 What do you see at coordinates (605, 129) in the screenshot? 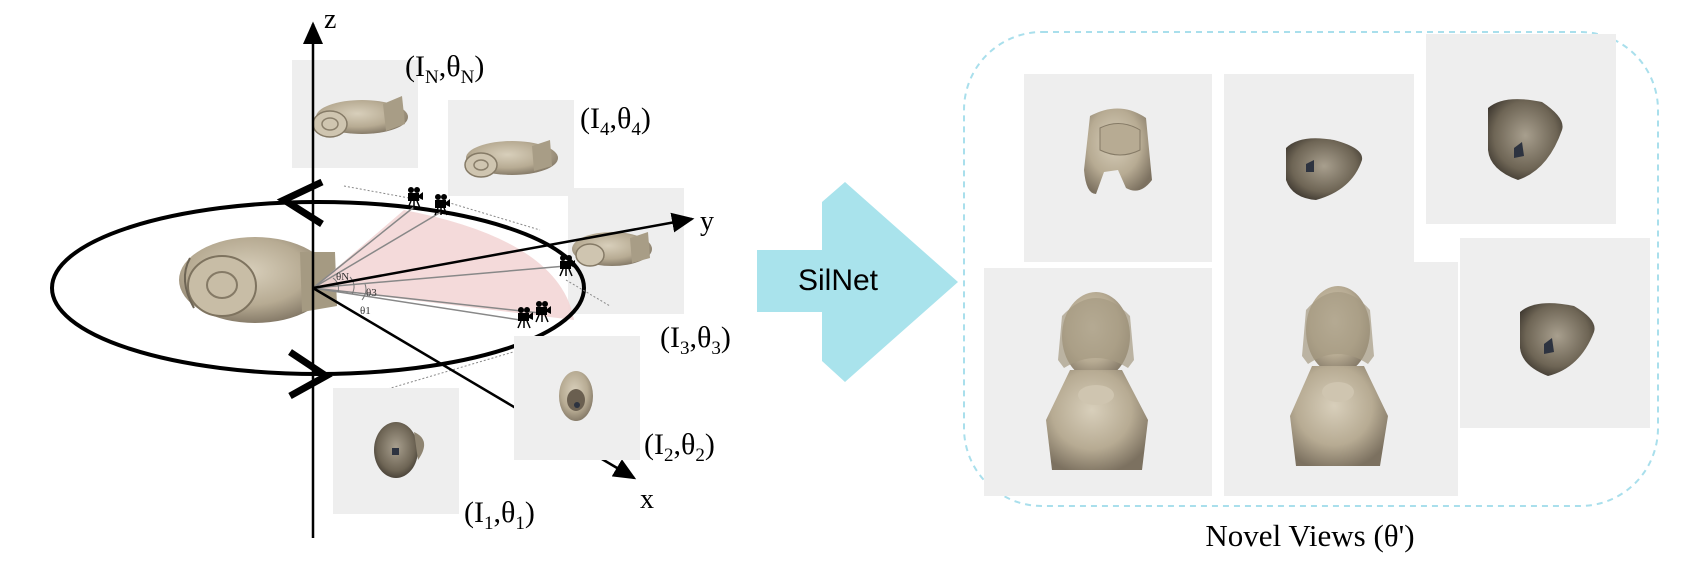
I see `image-subscript: 4` at bounding box center [605, 129].